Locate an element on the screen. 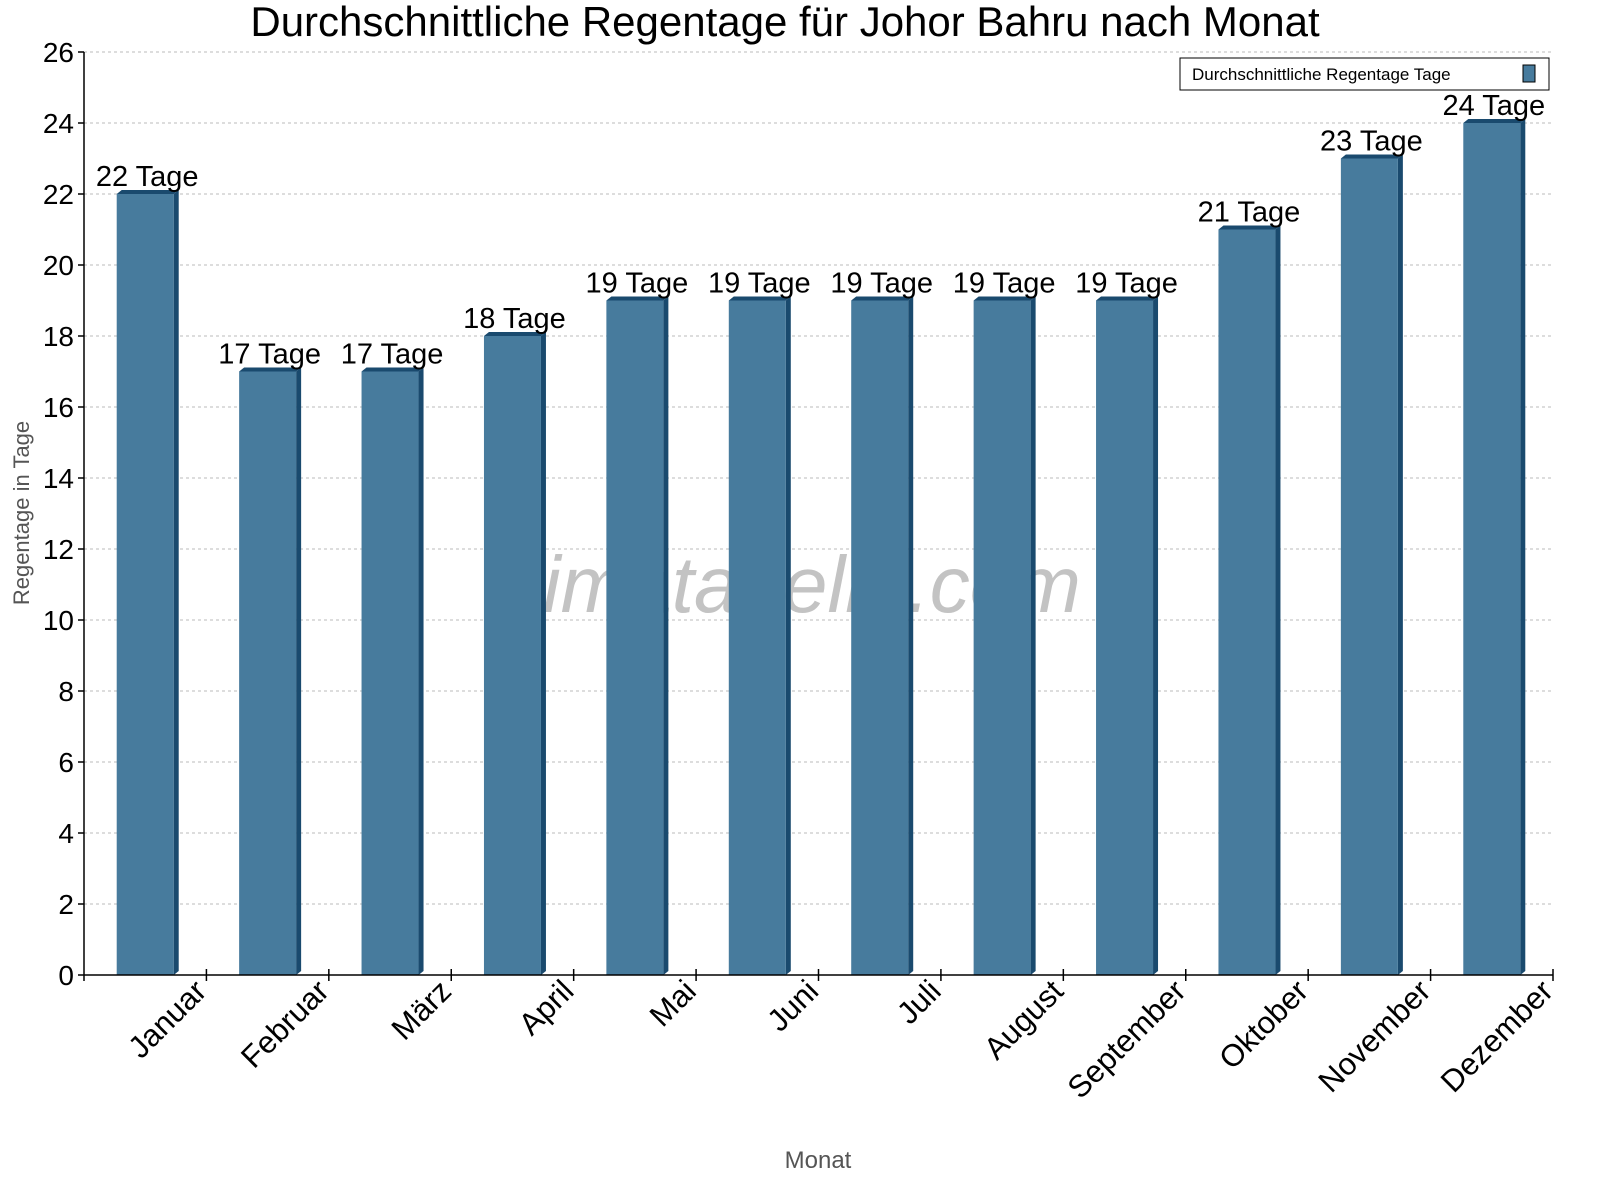  x-tick-label: April is located at coordinates (546, 1007).